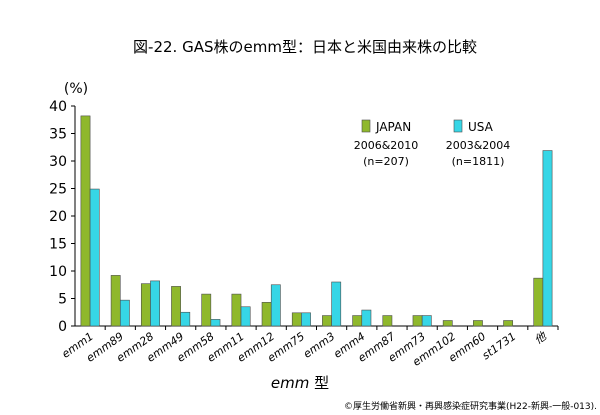 The width and height of the screenshot is (600, 415). What do you see at coordinates (245, 316) in the screenshot?
I see `bar-usa-emm11` at bounding box center [245, 316].